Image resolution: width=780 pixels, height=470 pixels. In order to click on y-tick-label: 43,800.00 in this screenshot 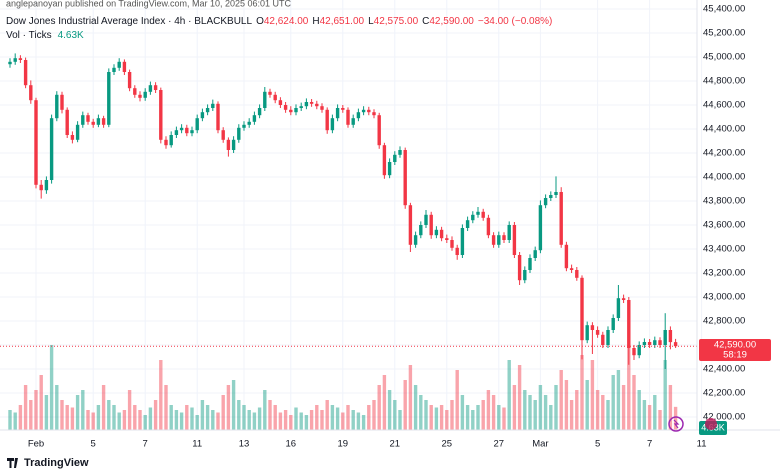, I will do `click(724, 201)`.